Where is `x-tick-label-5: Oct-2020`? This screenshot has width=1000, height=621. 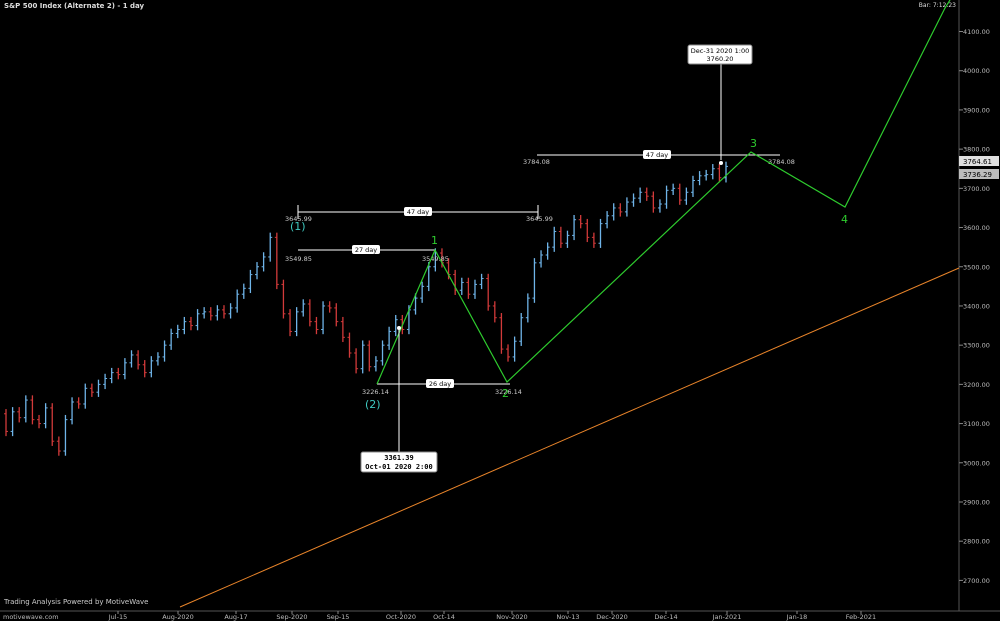 x-tick-label-5: Oct-2020 is located at coordinates (401, 617).